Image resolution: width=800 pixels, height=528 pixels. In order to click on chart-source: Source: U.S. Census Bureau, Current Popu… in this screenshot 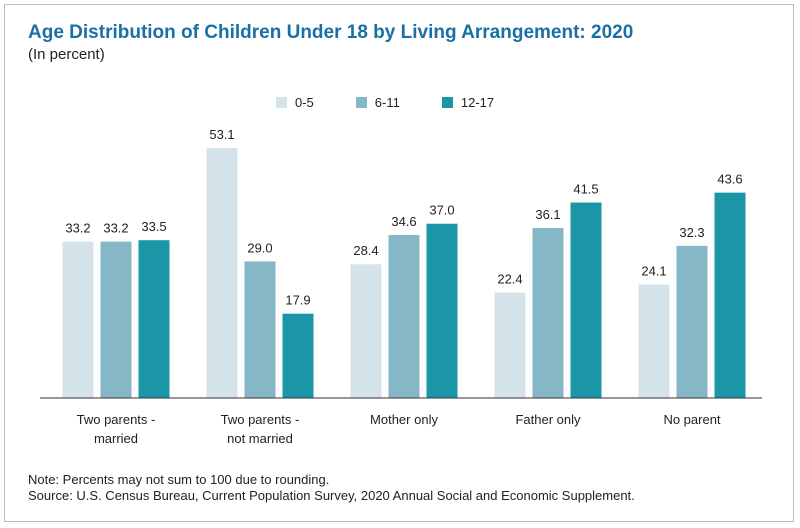, I will do `click(331, 495)`.